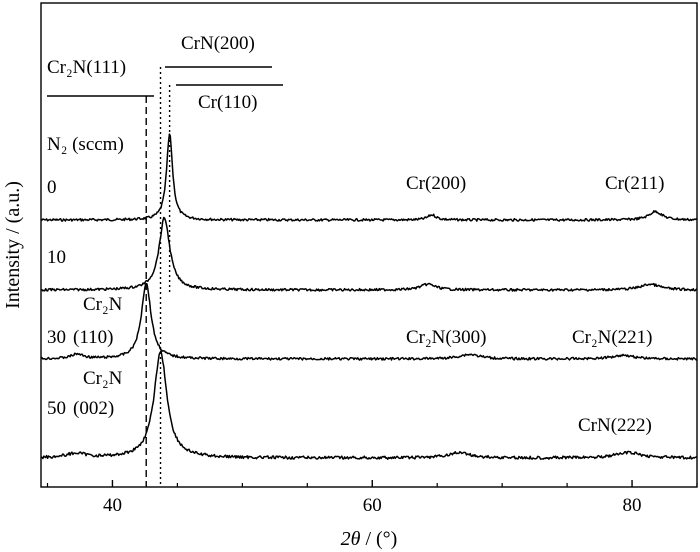  I want to click on legend-title: N₂ (sccm), so click(85, 144).